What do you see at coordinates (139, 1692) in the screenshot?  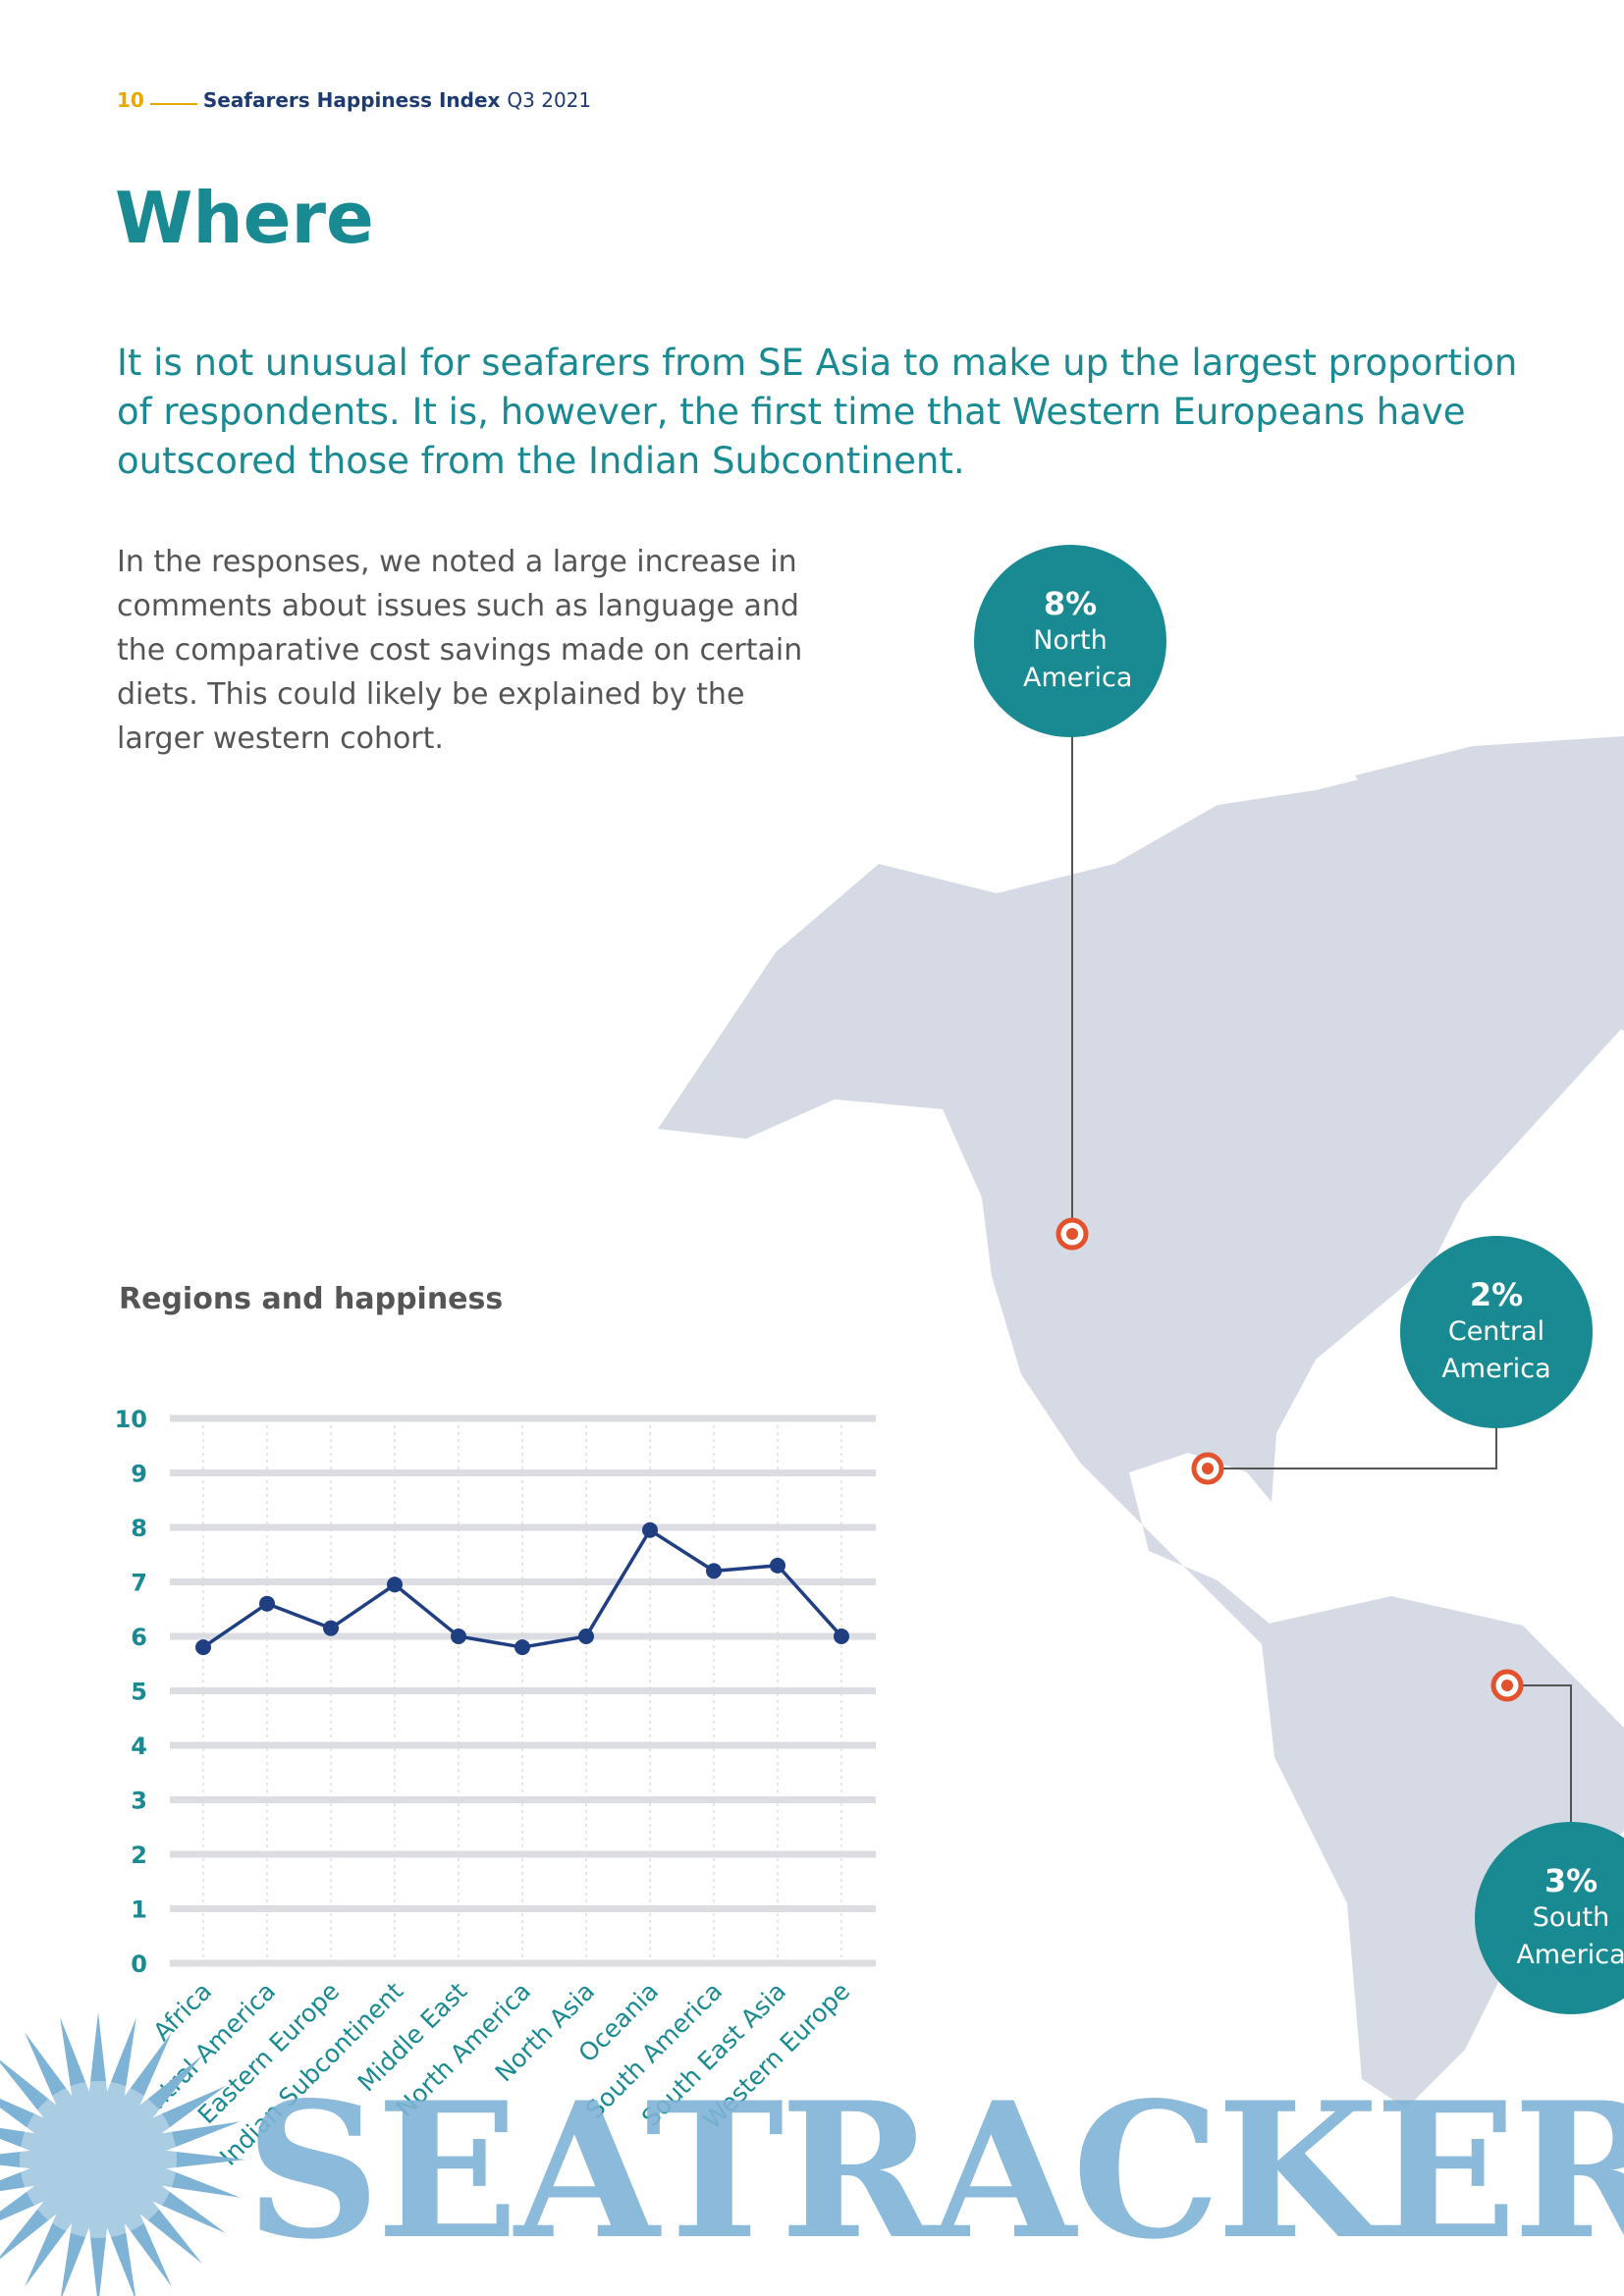 I see `y-tick-label: 5` at bounding box center [139, 1692].